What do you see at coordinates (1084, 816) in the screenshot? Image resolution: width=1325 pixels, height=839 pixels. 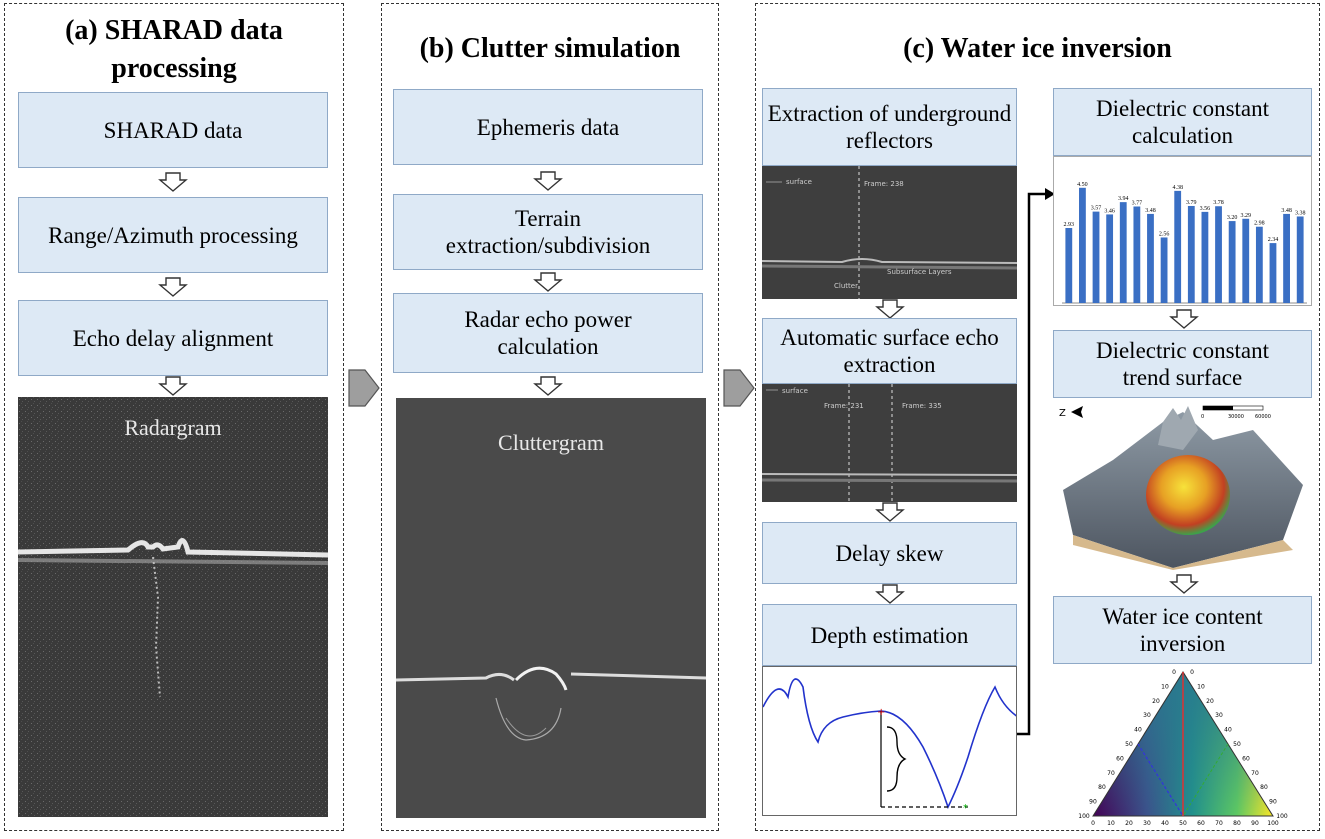 I see `ternary-left-tick: 100` at bounding box center [1084, 816].